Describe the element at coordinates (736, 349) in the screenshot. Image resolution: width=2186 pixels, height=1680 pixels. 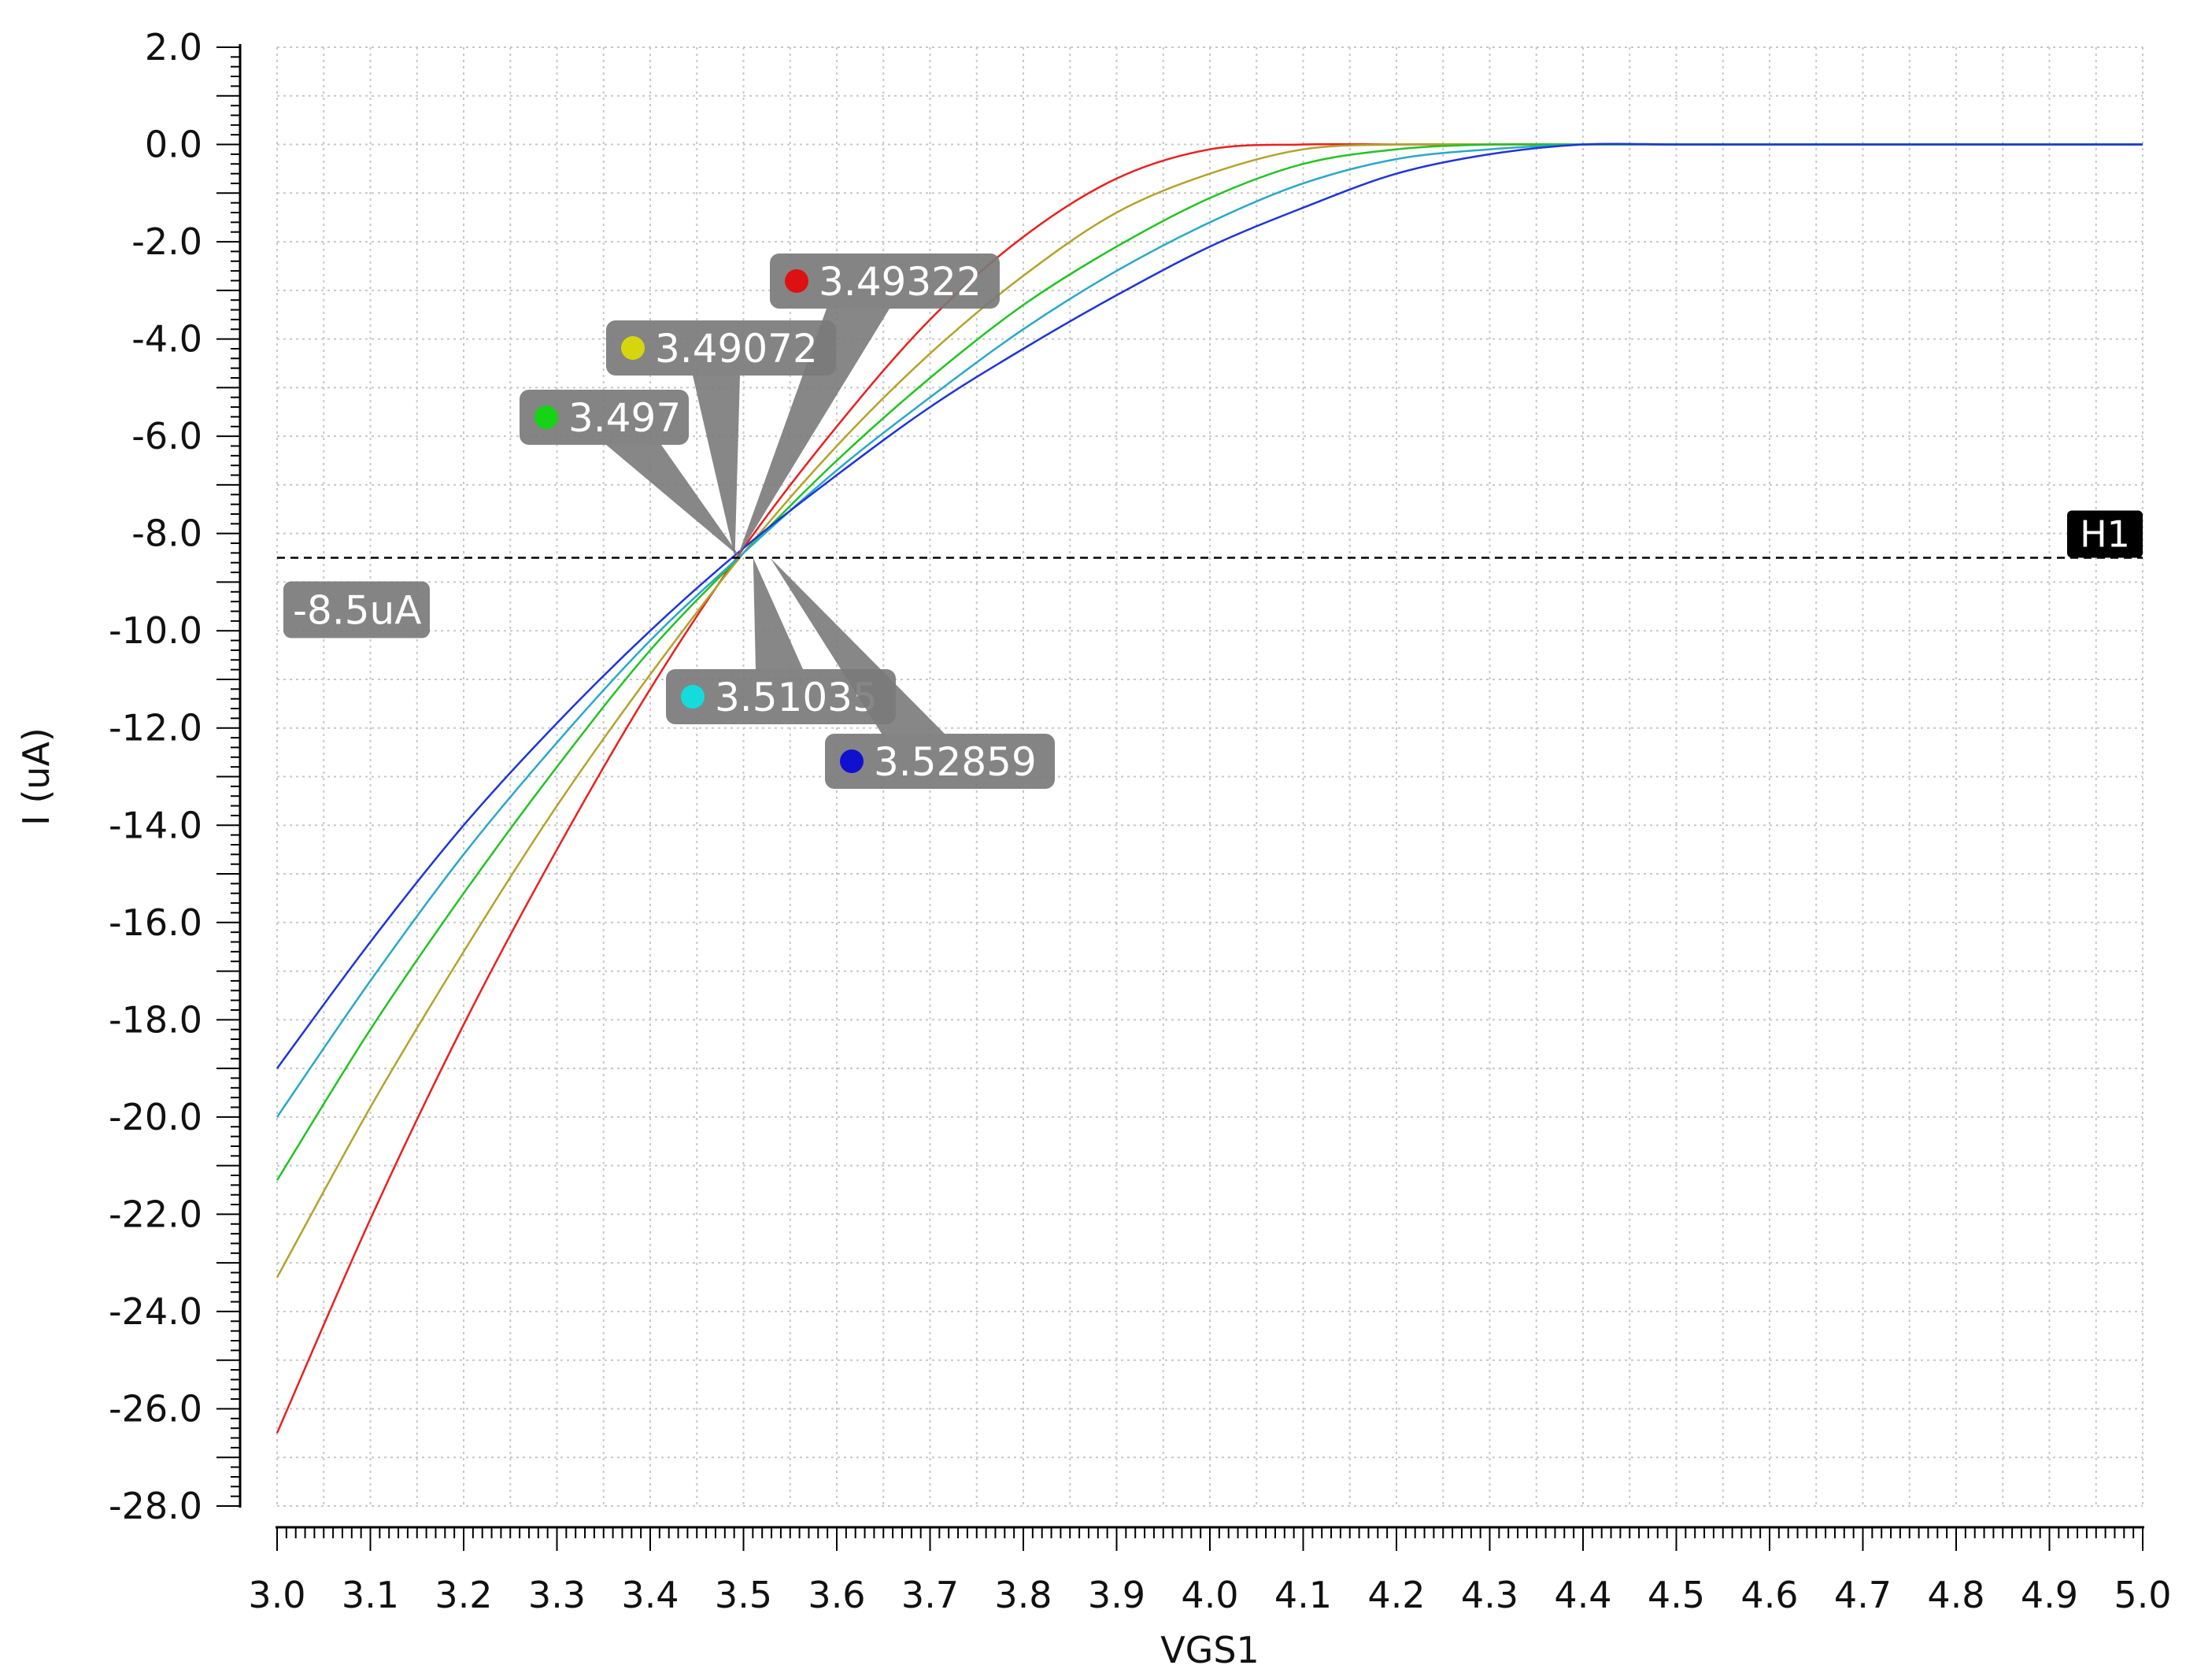
I see `marker-value-label: 3.49072` at that location.